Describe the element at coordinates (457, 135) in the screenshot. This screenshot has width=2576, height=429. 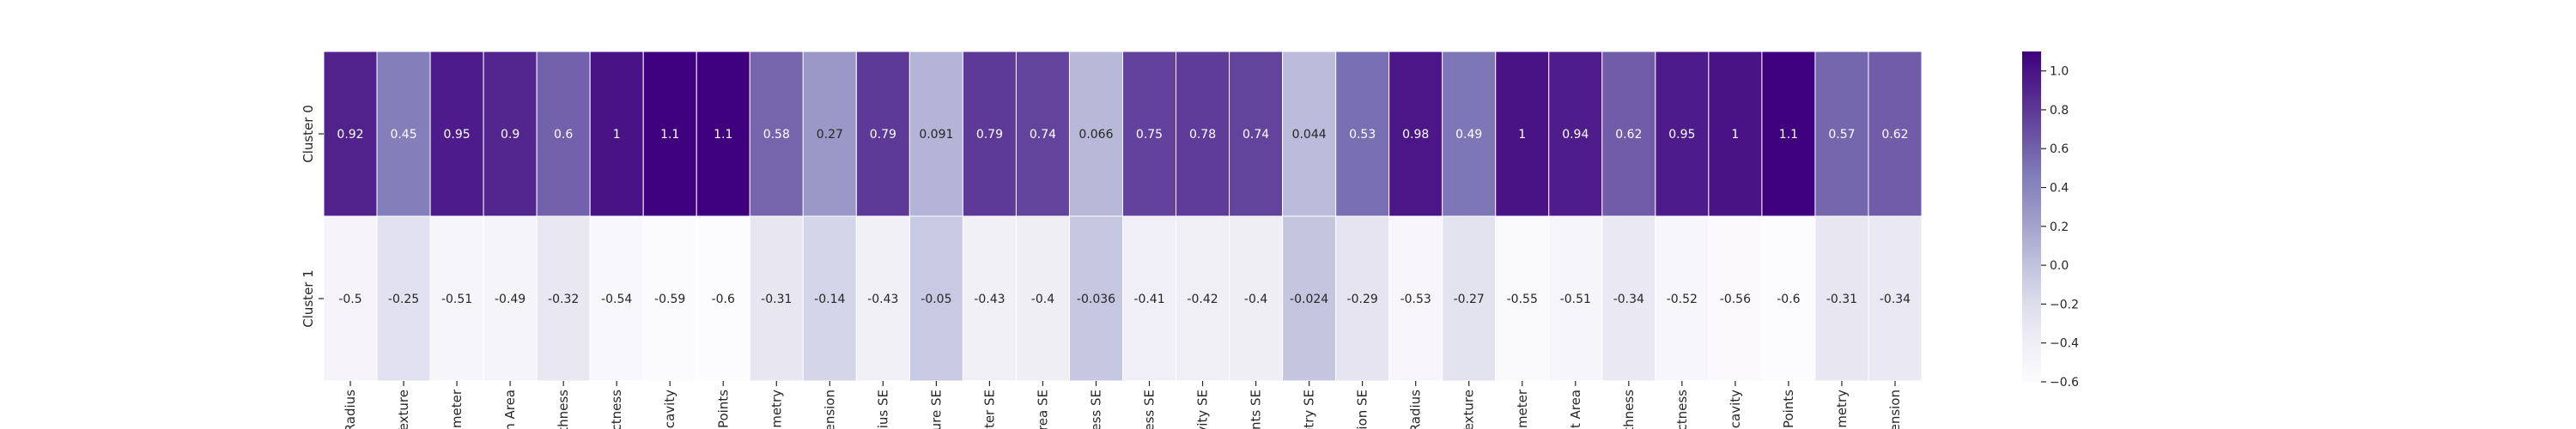
I see `cell-value-label: 0.95` at that location.